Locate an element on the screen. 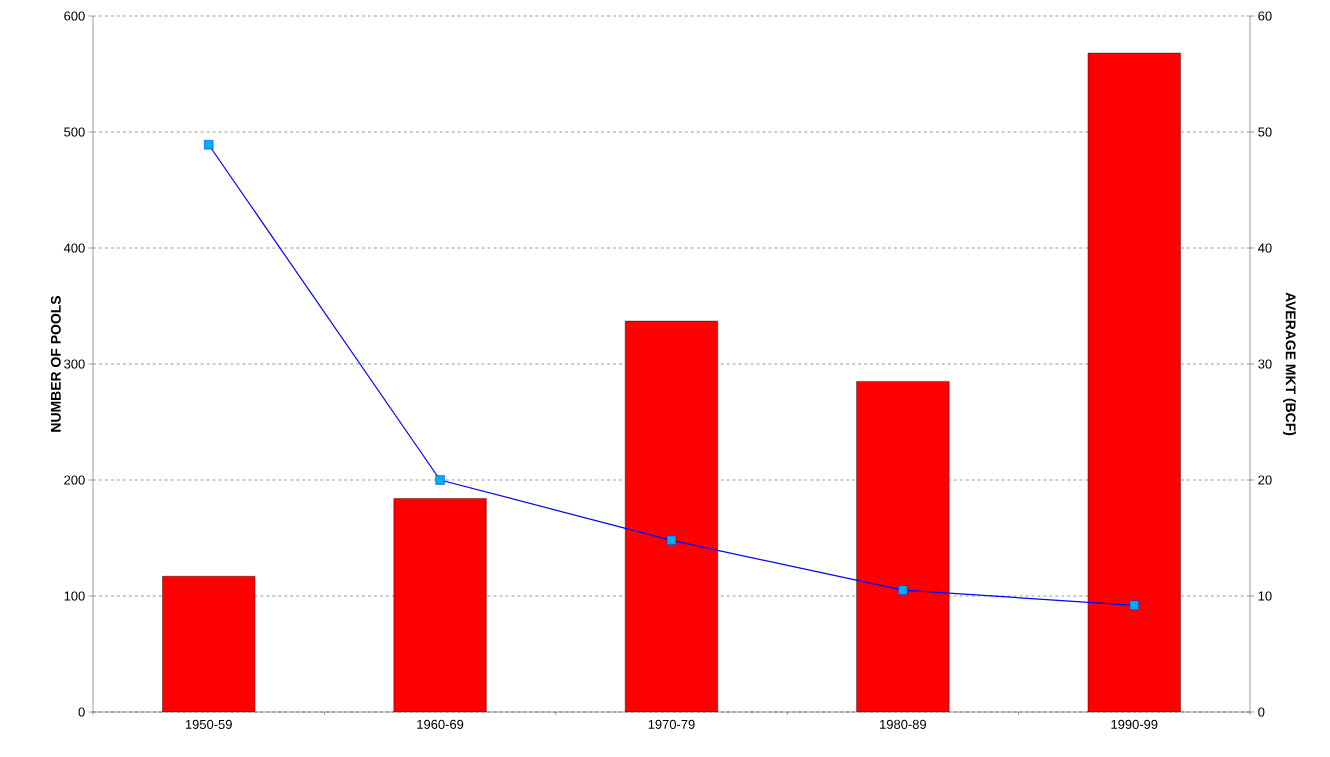  y-tick-label: 0 is located at coordinates (81, 712).